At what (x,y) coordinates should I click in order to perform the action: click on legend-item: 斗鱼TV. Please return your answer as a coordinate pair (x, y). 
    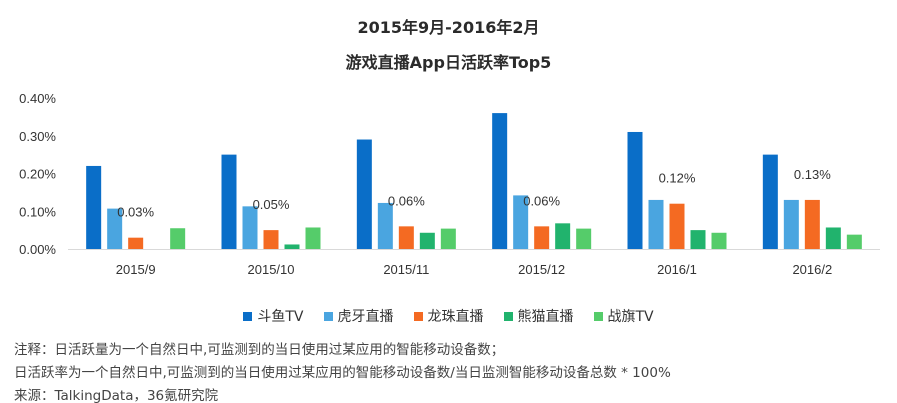
    Looking at the image, I should click on (273, 316).